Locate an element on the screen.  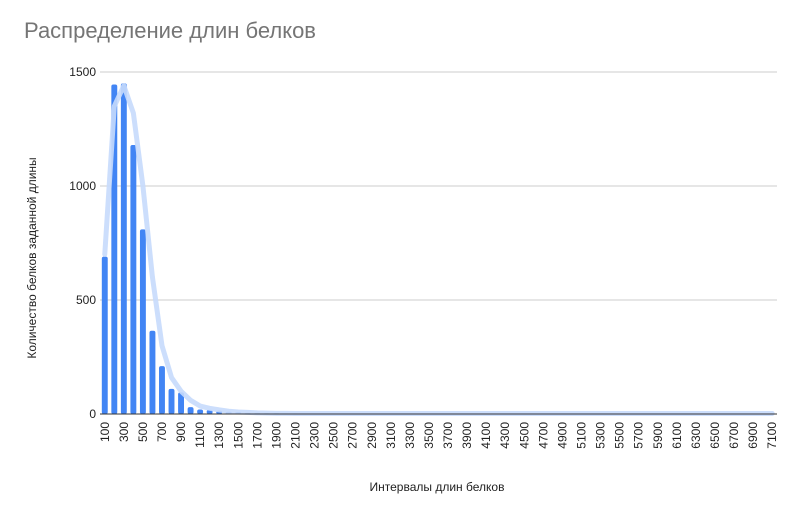
y-tick-label: 1500 is located at coordinates (82, 72).